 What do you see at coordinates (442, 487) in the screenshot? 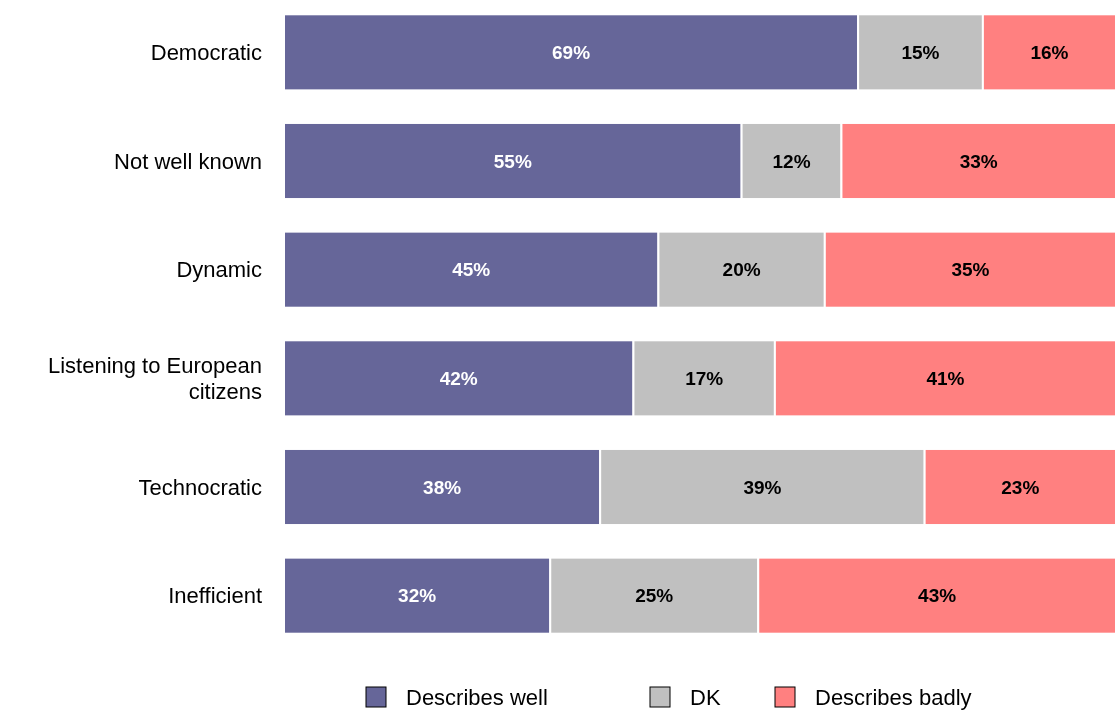
I see `data-label: 38%` at bounding box center [442, 487].